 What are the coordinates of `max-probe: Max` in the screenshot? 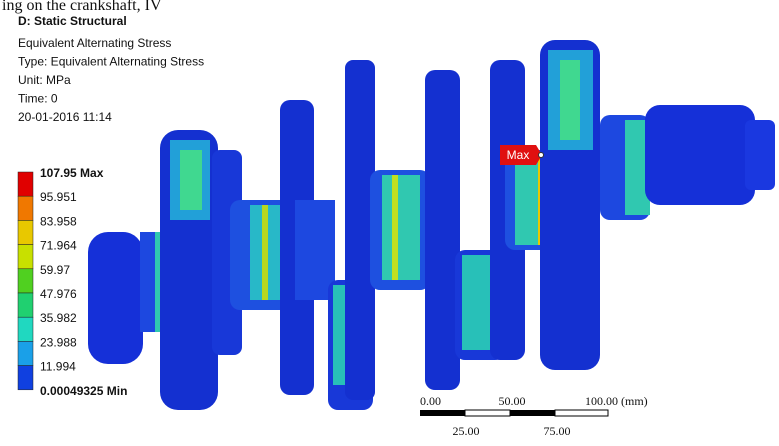 It's located at (522, 155).